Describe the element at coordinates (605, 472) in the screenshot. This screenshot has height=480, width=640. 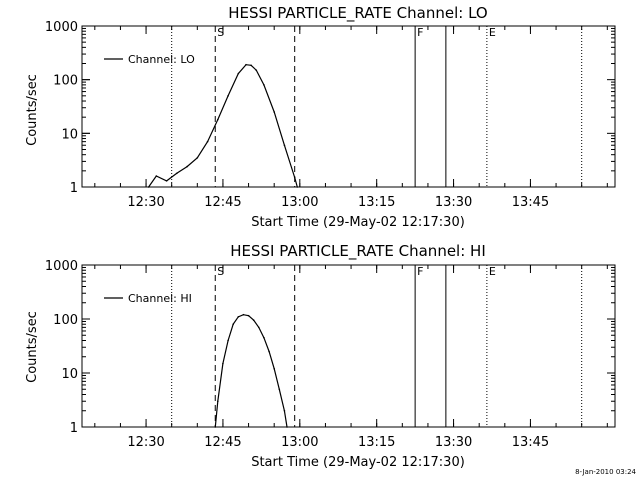
I see `footer-date: 8-Jan-2010 03:24` at that location.